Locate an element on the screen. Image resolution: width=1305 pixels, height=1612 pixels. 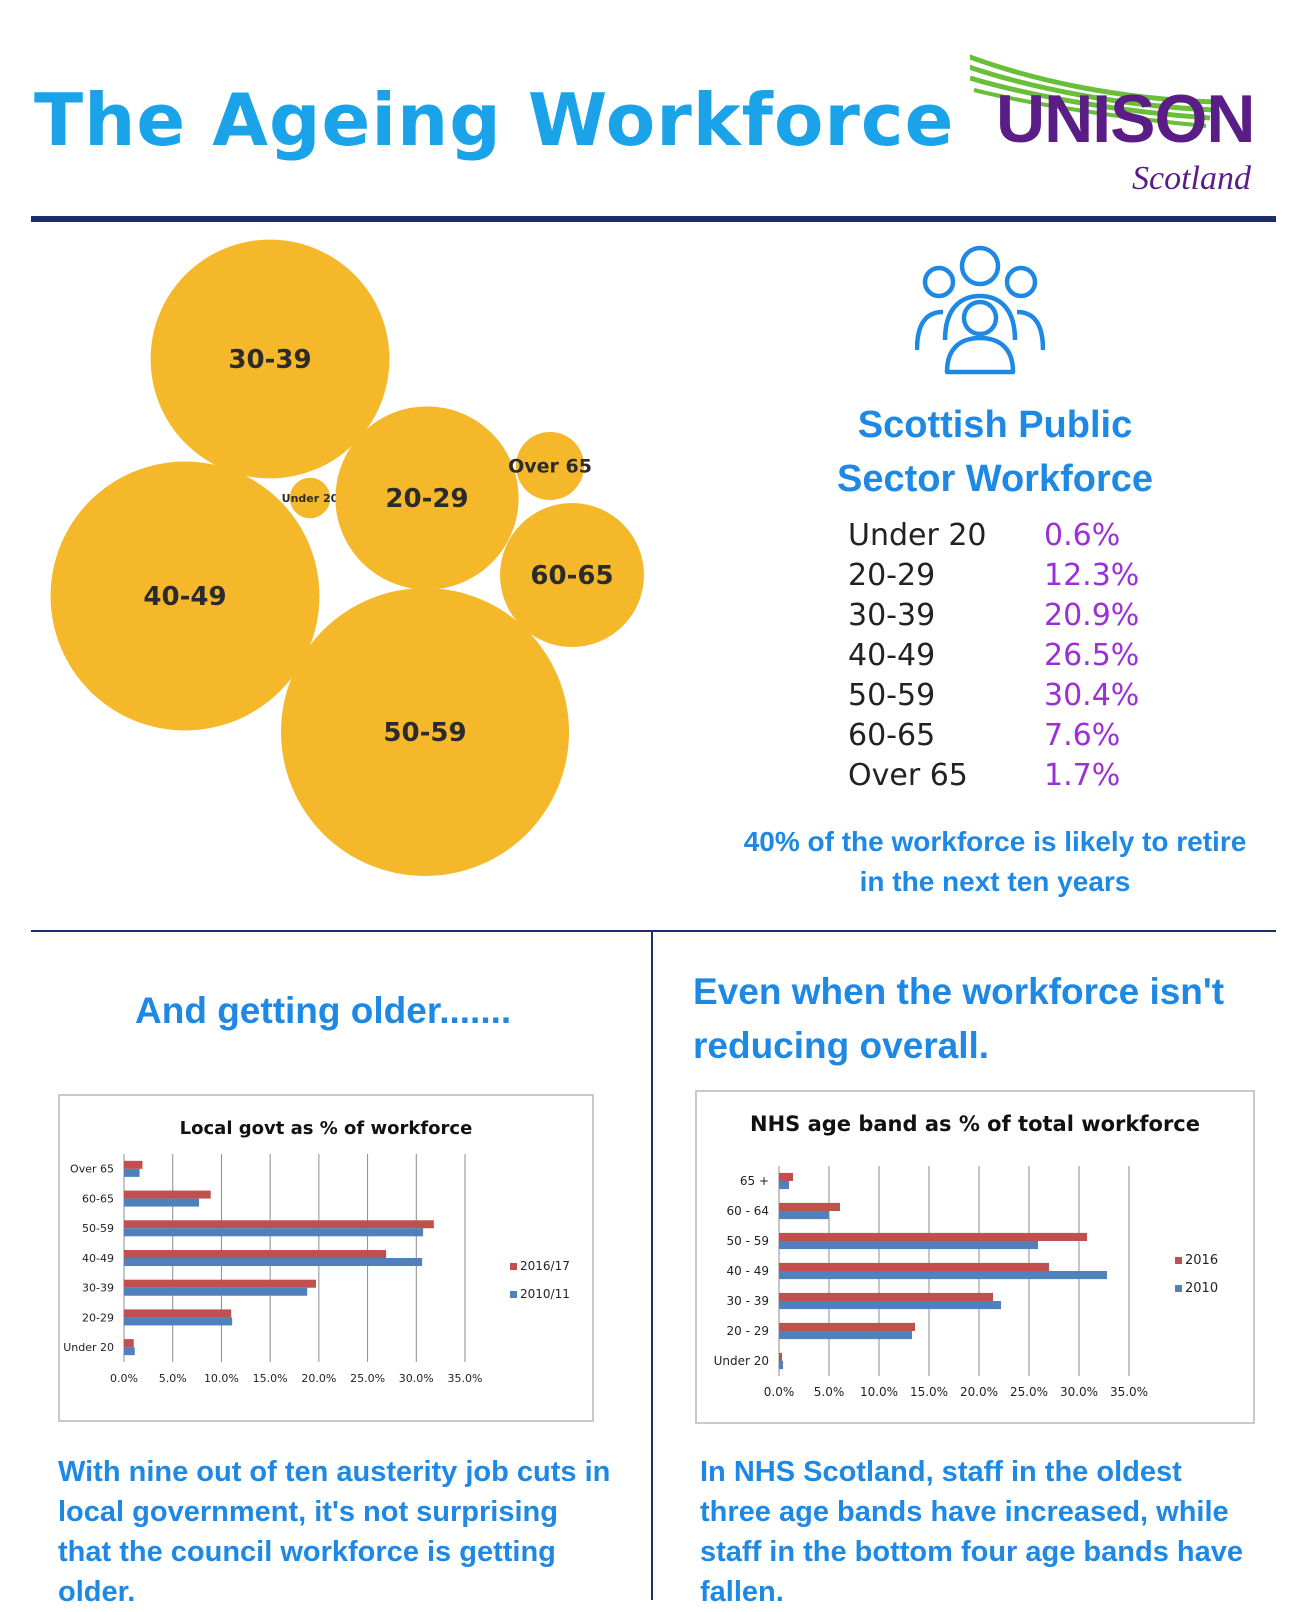
legend-label: 2016/17 is located at coordinates (545, 1266).